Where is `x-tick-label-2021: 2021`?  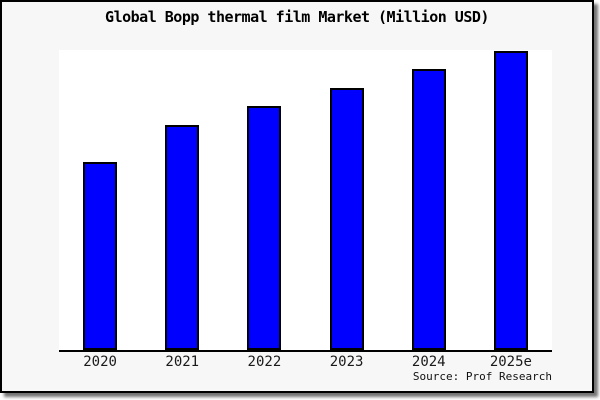 x-tick-label-2021: 2021 is located at coordinates (182, 362).